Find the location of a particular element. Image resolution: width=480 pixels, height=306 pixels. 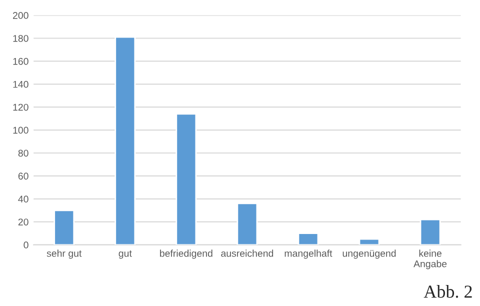

x-tick-label: gut is located at coordinates (125, 254).